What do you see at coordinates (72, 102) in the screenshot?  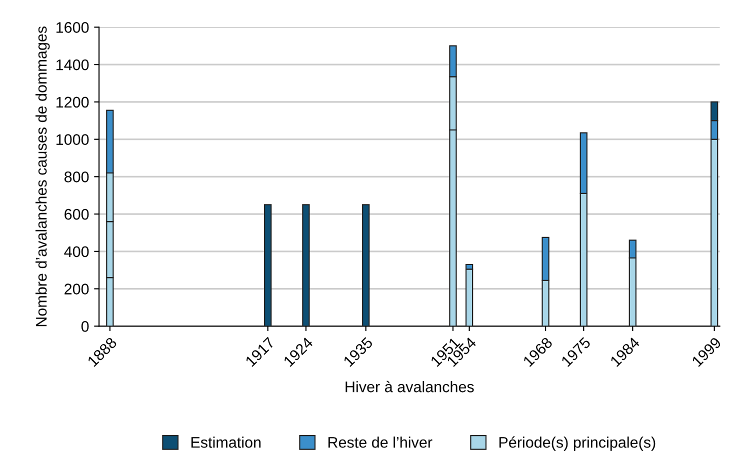 I see `y-tick-label: 1200` at bounding box center [72, 102].